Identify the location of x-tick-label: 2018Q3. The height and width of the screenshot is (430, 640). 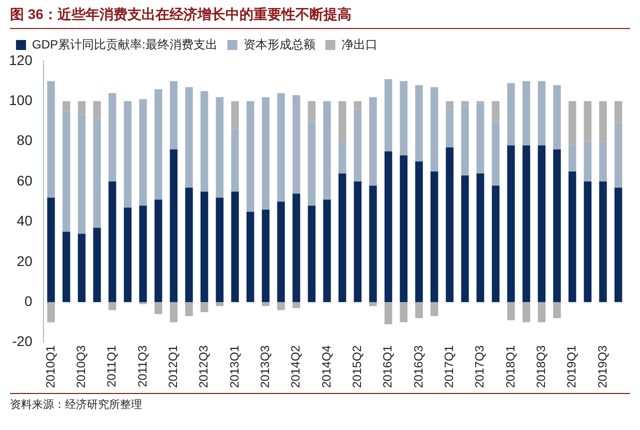
(541, 366).